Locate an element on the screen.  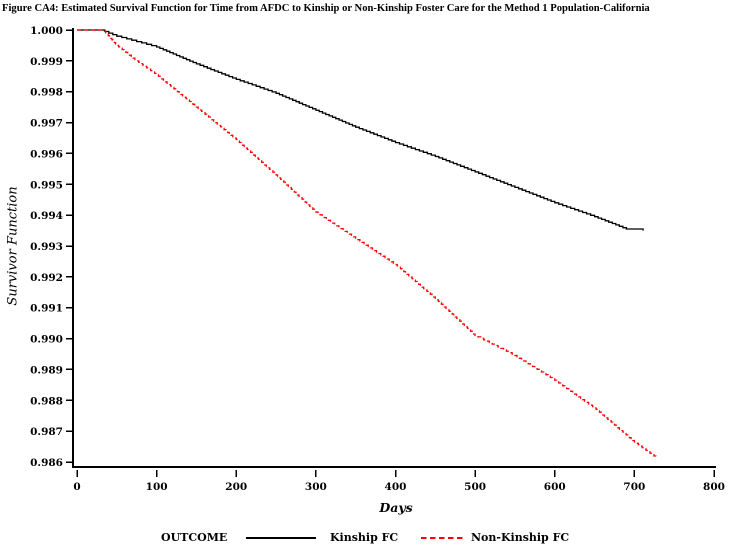
x-tick-label: 0 is located at coordinates (76, 487).